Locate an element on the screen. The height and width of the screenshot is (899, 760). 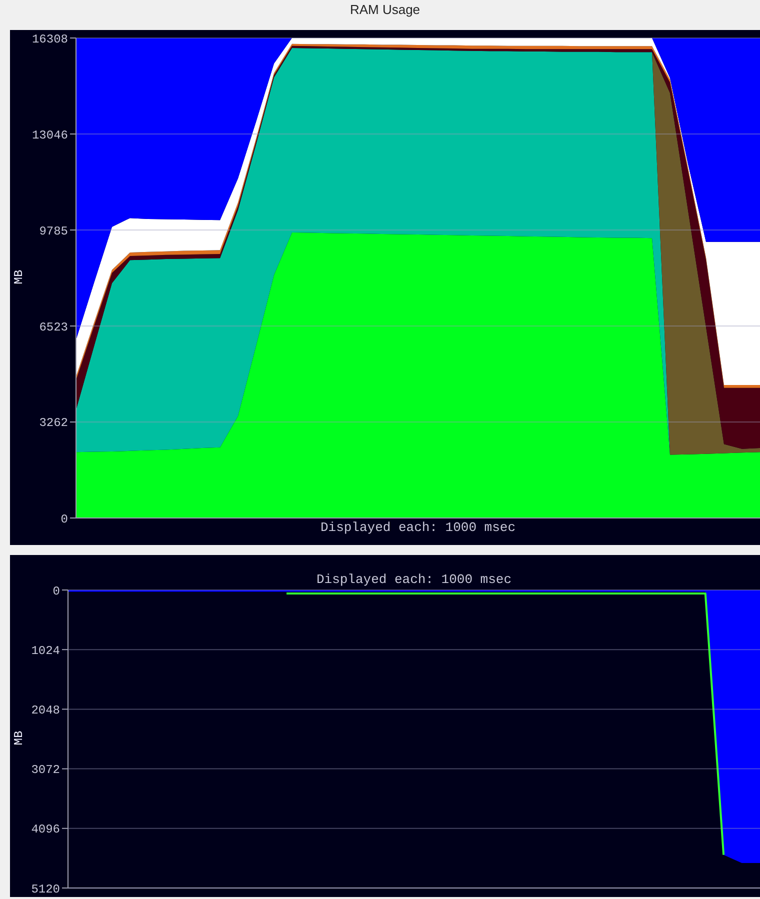
y-tick-label: 2048 is located at coordinates (45, 710).